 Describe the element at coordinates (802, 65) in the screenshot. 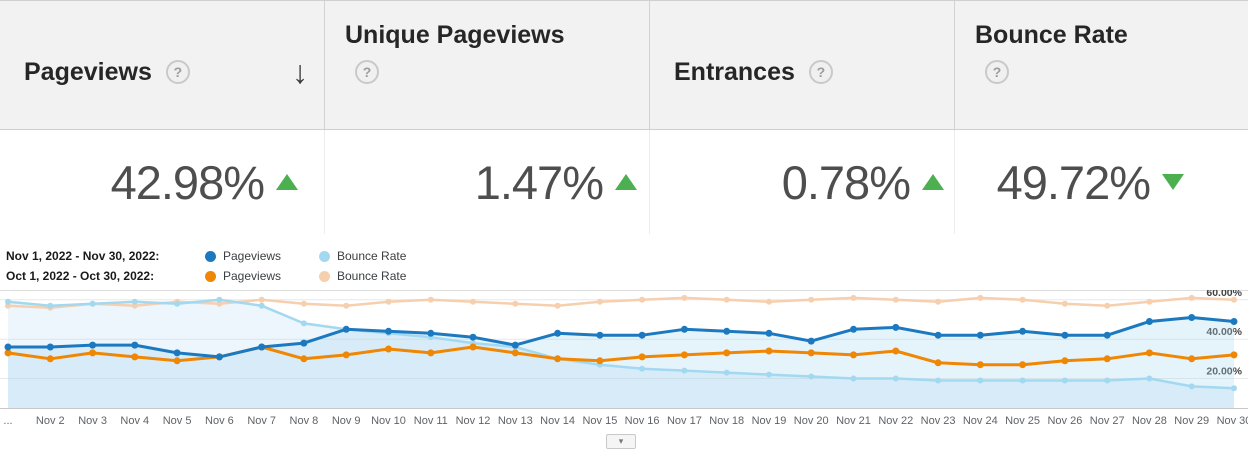

I see `column-header-entrances: Entrances ?` at that location.